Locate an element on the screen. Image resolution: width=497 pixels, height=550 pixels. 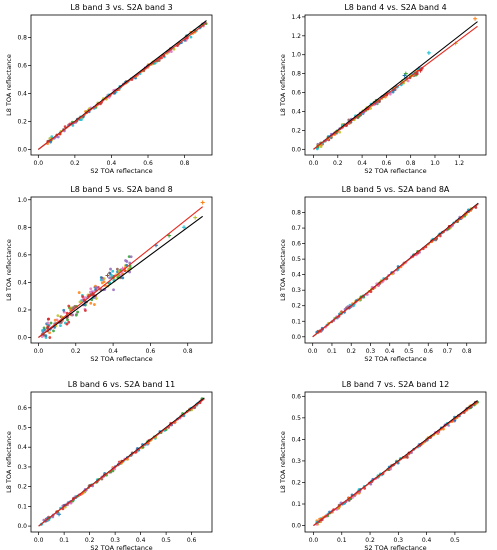
y-tick-label: 1.2 is located at coordinates (296, 36).